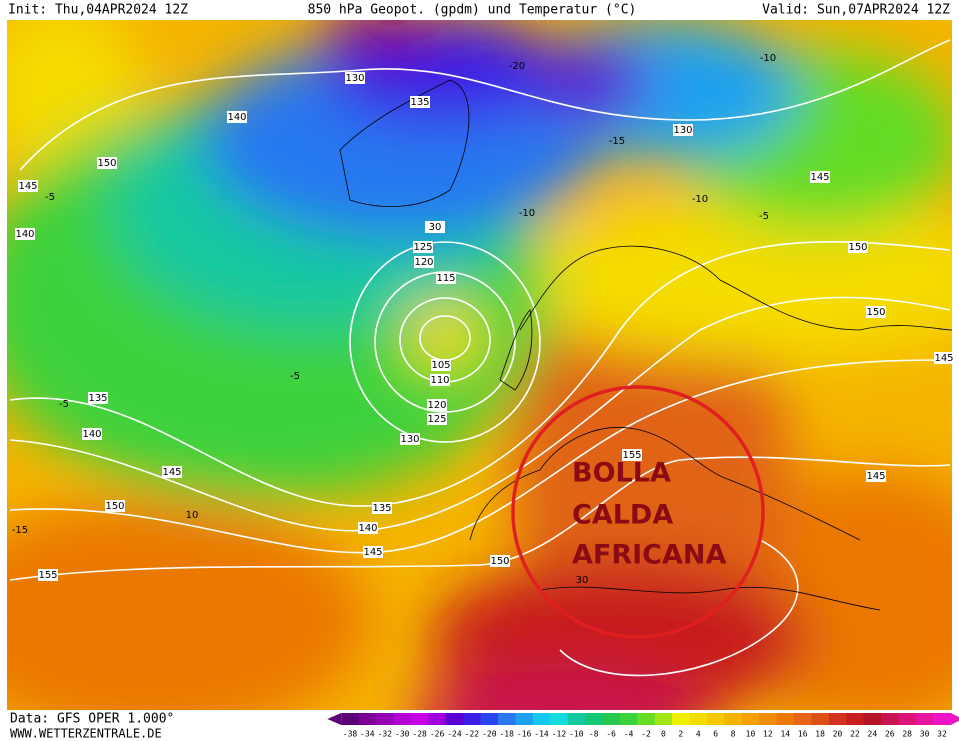  What do you see at coordinates (402, 734) in the screenshot?
I see `colorbar-label: -30` at bounding box center [402, 734].